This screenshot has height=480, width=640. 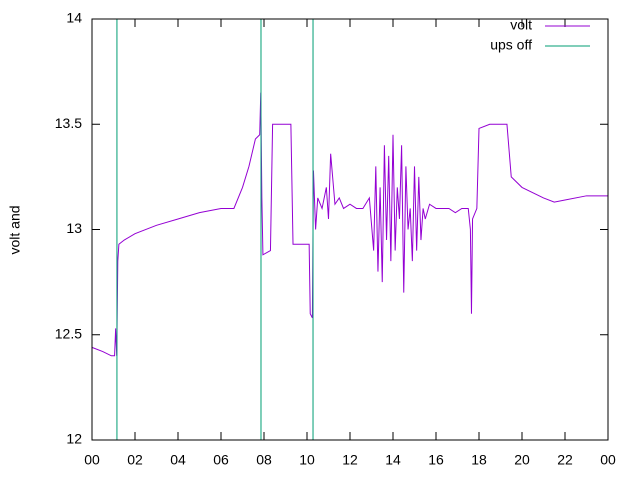 I want to click on y-axis-label: volt and, so click(x=15, y=229).